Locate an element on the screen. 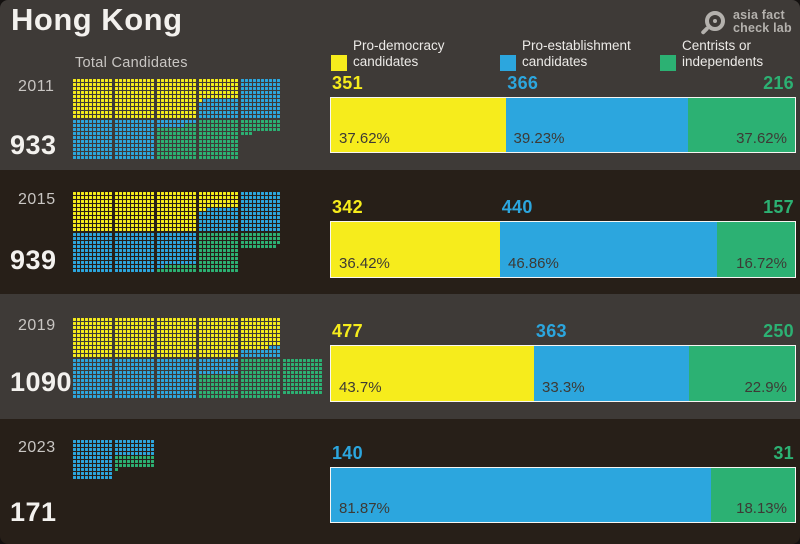 This screenshot has height=544, width=800. legend-label-line1: Centrists or is located at coordinates (717, 45).